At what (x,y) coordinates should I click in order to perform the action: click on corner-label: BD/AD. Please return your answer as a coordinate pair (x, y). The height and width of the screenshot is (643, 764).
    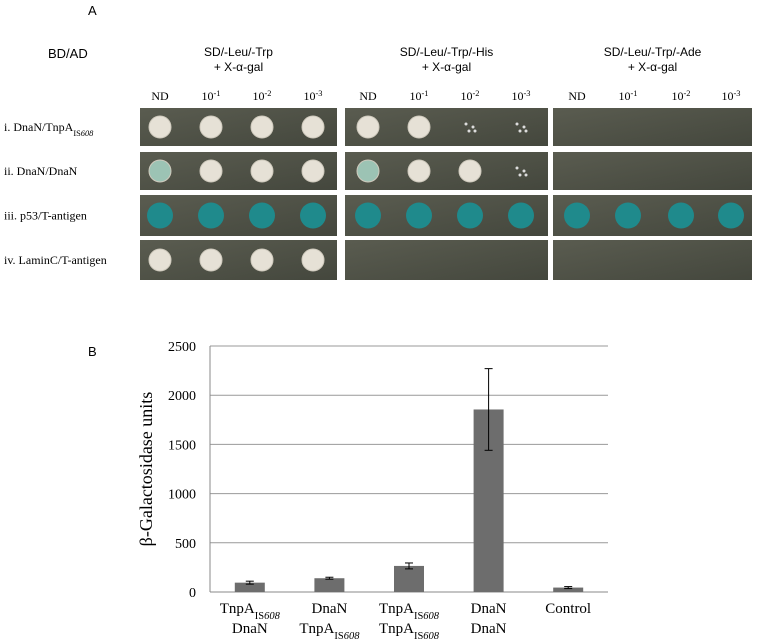
    Looking at the image, I should click on (68, 53).